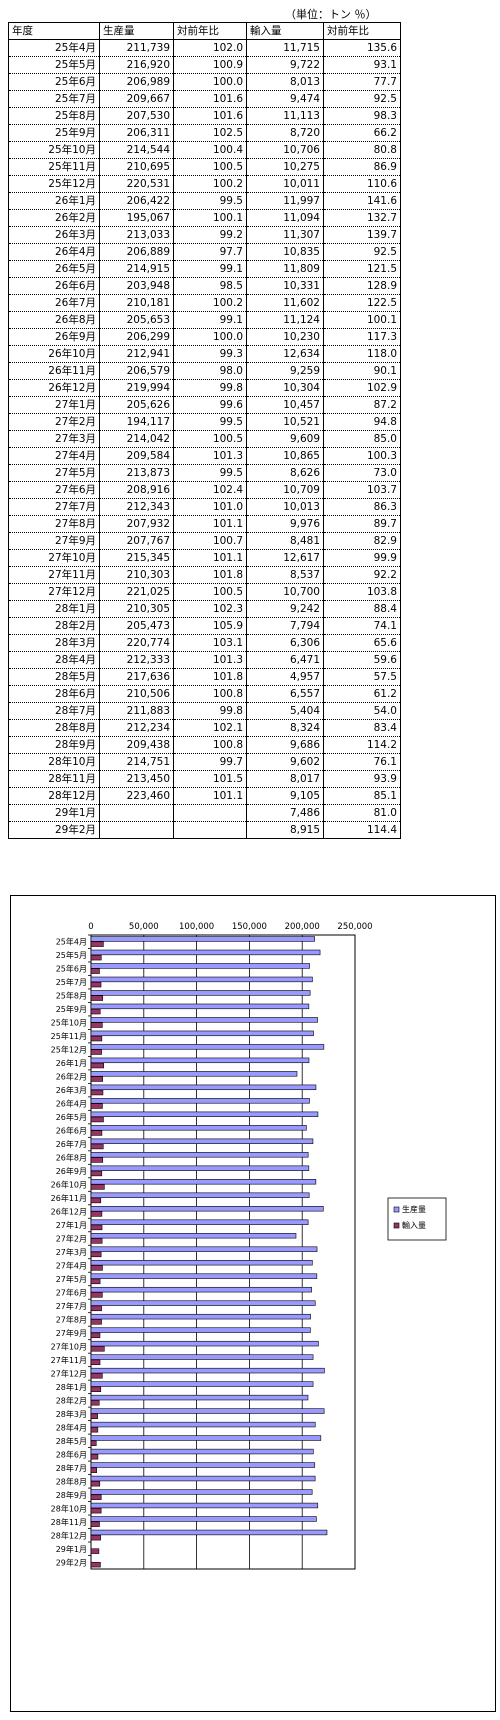  What do you see at coordinates (136, 473) in the screenshot?
I see `table-cell: 213,873` at bounding box center [136, 473].